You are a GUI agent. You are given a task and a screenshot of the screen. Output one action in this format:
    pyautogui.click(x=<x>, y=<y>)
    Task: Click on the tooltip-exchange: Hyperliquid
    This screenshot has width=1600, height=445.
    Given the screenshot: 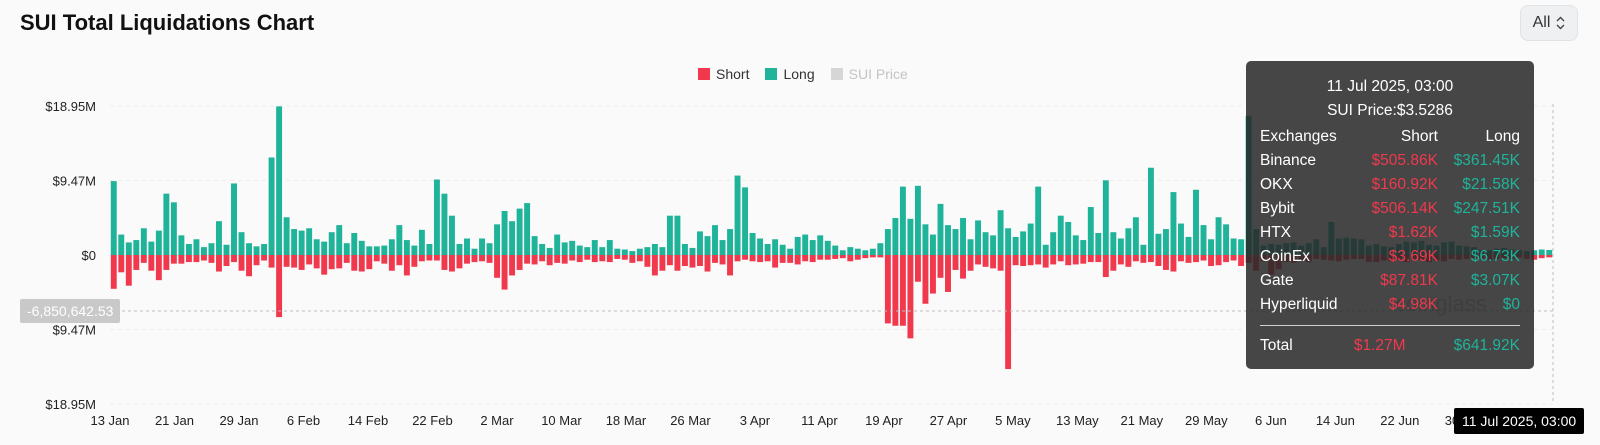 What is the action you would take?
    pyautogui.click(x=1299, y=304)
    